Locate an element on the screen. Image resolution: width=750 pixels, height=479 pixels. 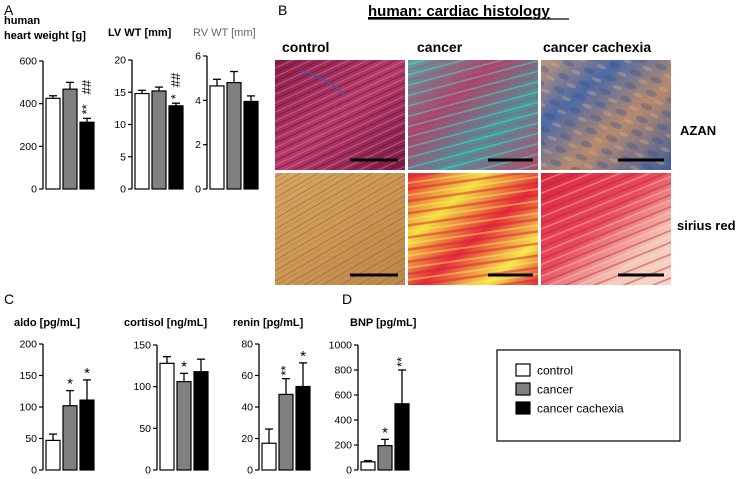
chart-lv-wt: LV WT [mm] 0 5 10 15 20 * ## is located at coordinates (146, 111).